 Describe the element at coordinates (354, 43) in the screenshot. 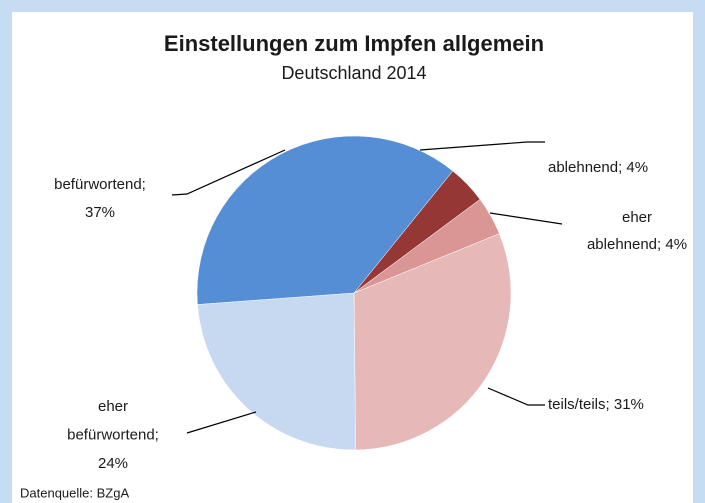

I see `chart-title: Einstellungen zum Impfen allgemein` at that location.